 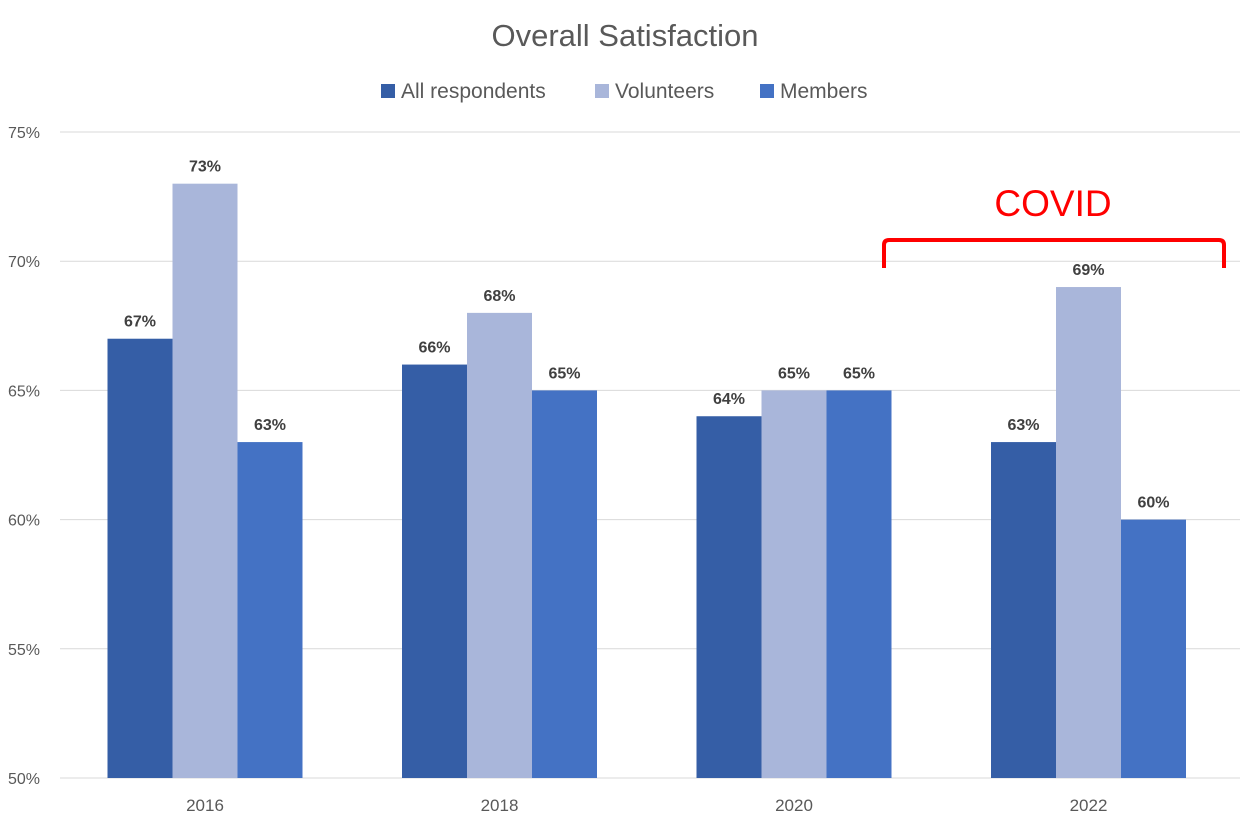 I want to click on x-tick-label: 2022, so click(x=1089, y=805).